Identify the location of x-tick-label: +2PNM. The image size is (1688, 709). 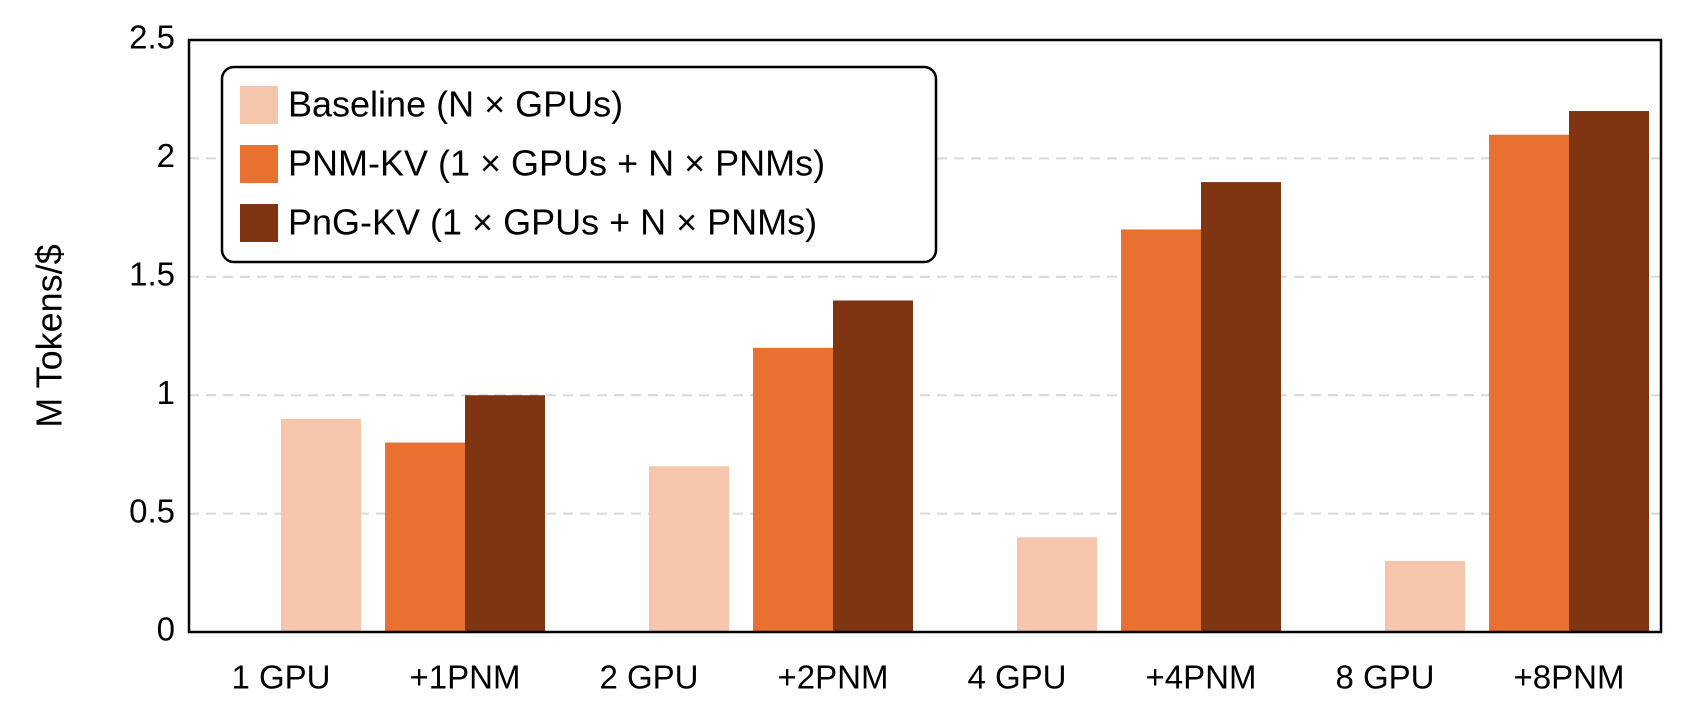
(833, 677).